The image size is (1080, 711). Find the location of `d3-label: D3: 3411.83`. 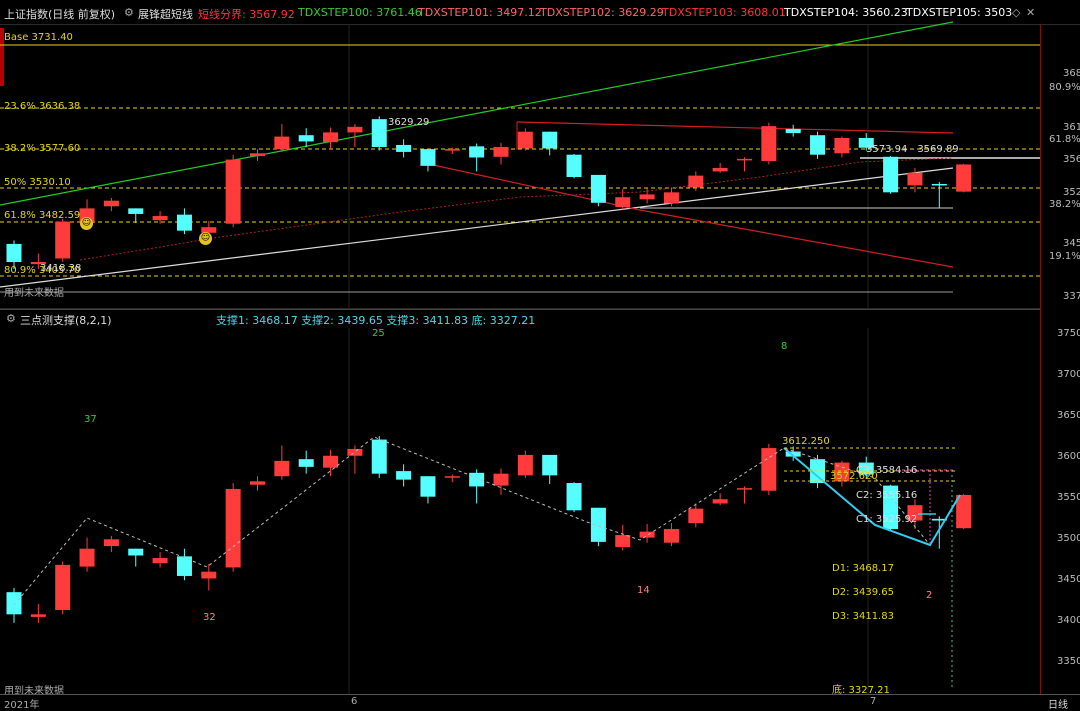

d3-label: D3: 3411.83 is located at coordinates (863, 616).